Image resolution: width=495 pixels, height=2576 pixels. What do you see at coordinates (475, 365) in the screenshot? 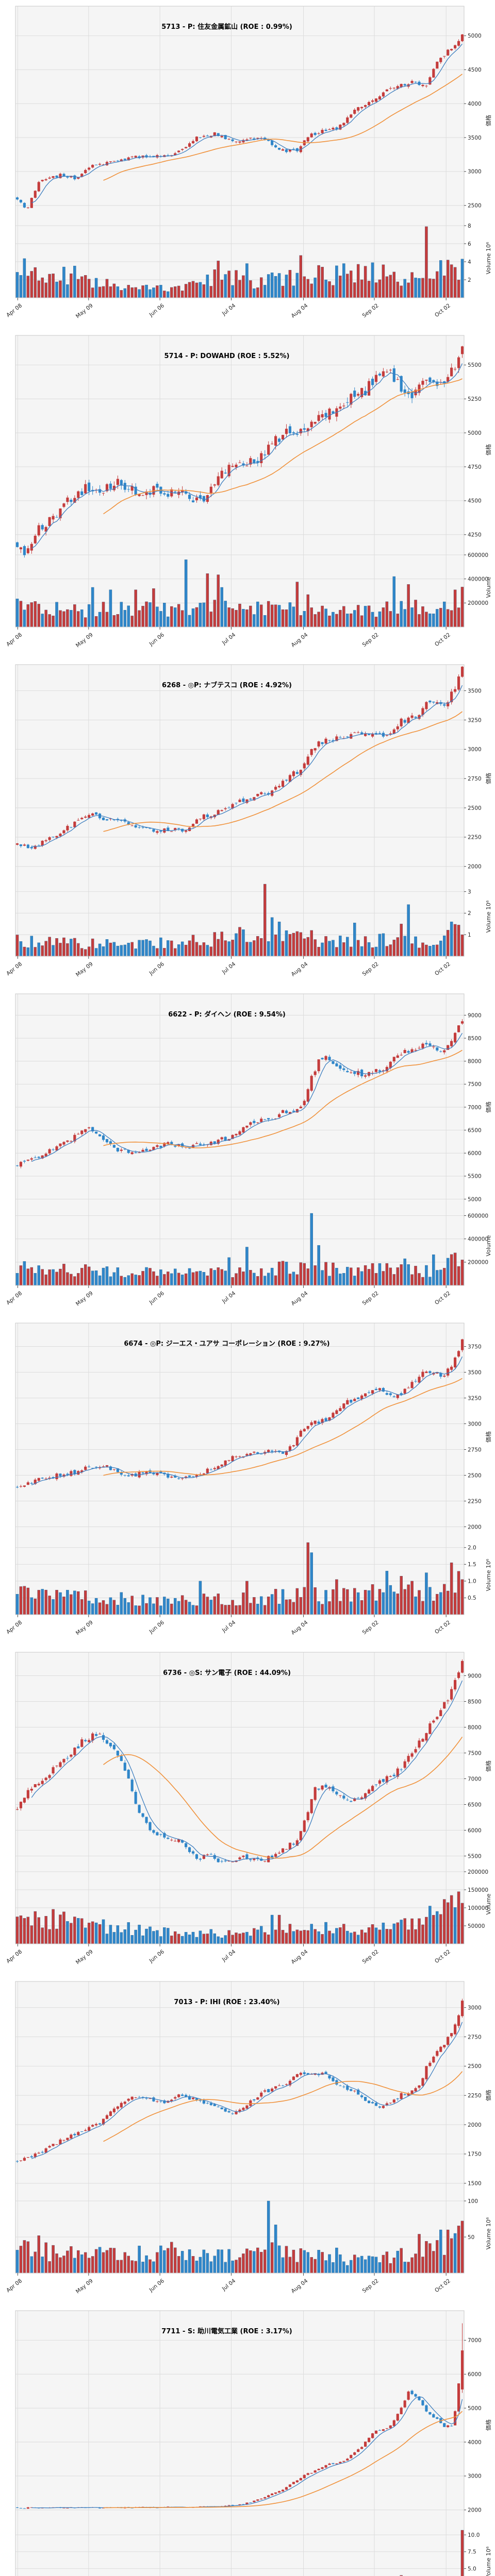
I see `price-tick-label: 5500` at bounding box center [475, 365].